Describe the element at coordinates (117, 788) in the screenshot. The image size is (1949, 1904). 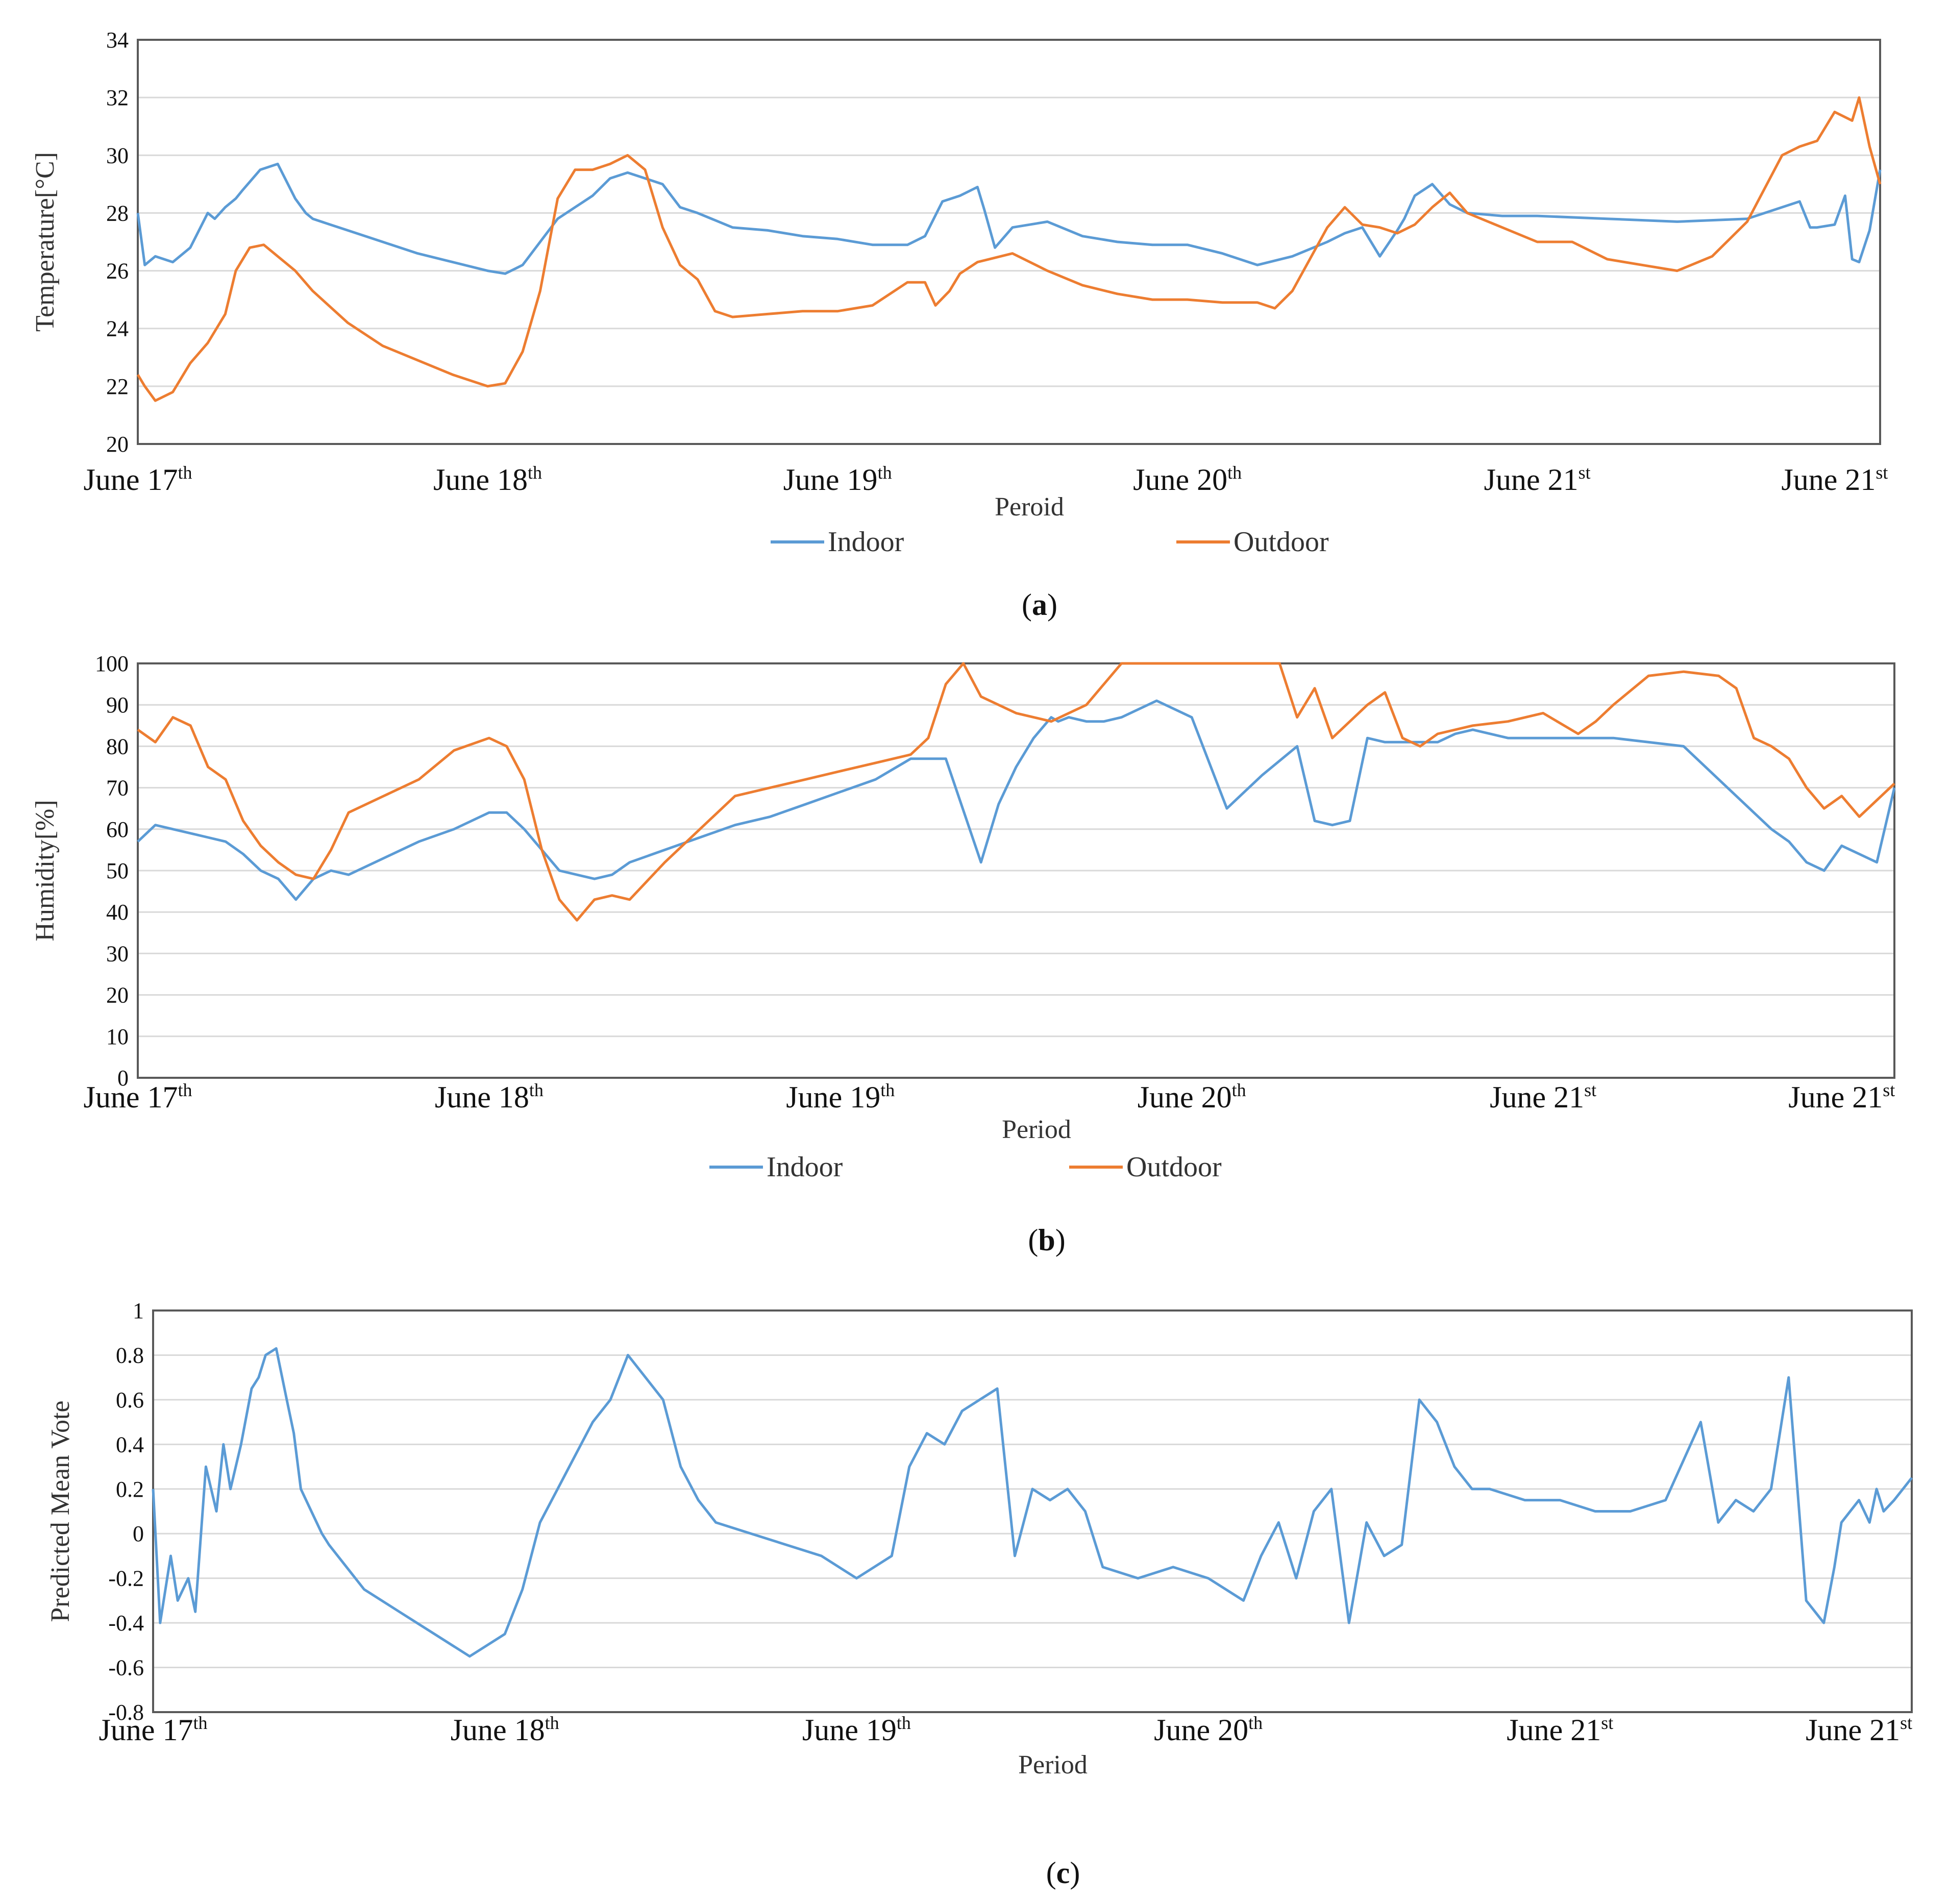
I see `y-tick-label: 70` at that location.